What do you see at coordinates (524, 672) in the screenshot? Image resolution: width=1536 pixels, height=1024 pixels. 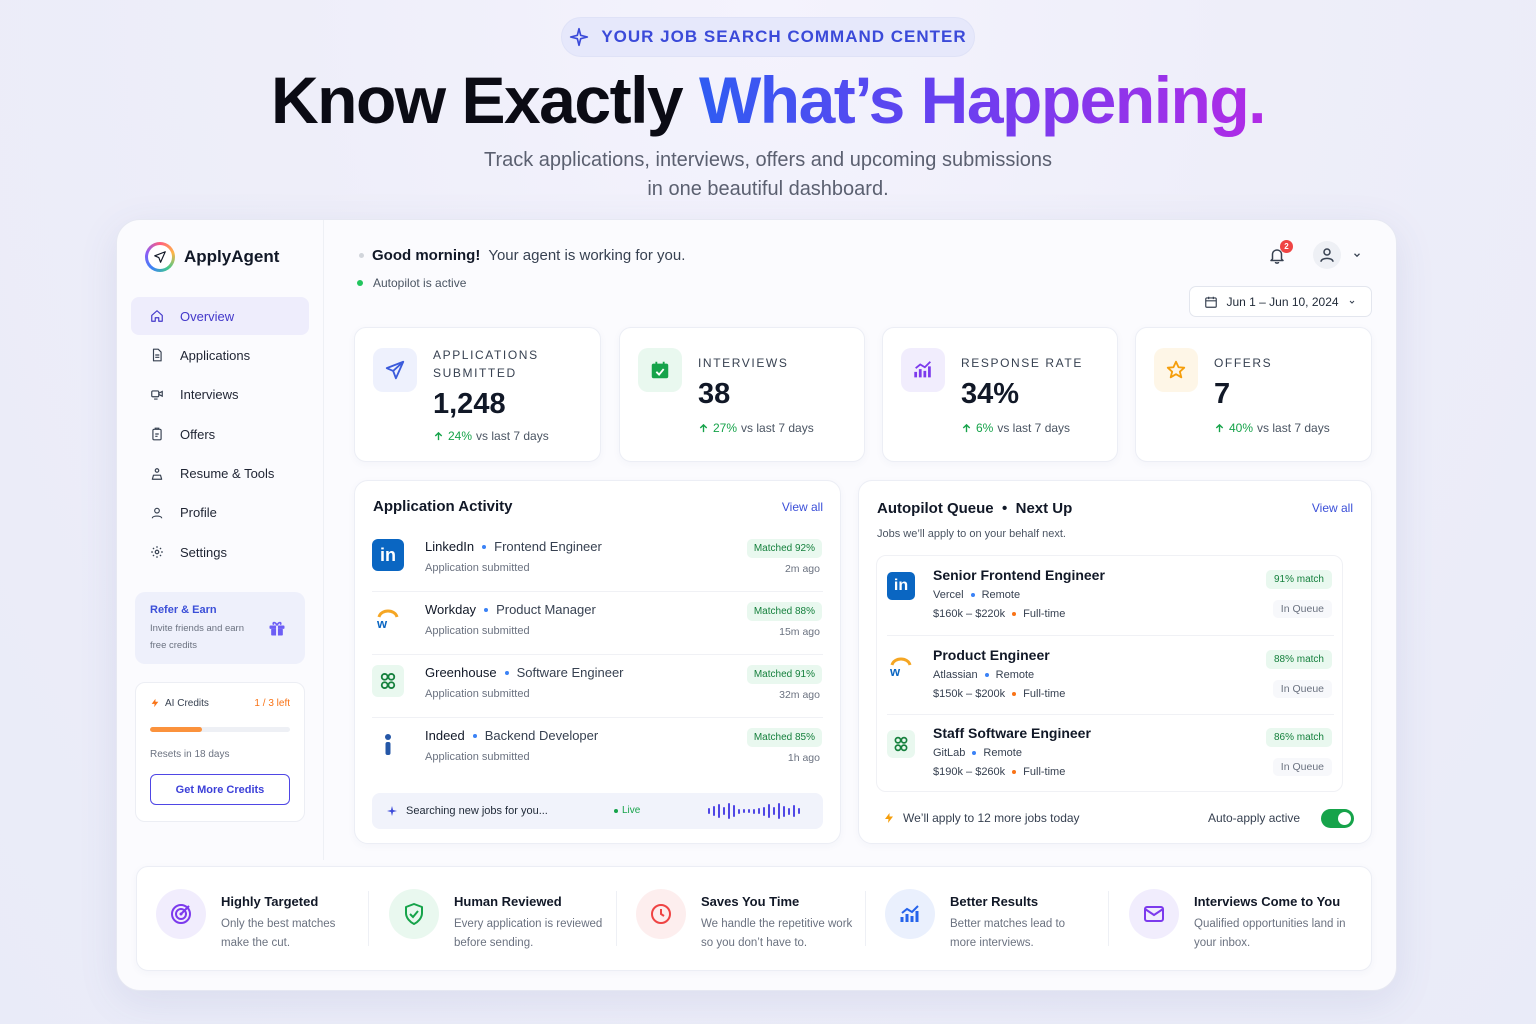 I see `activity-row-main: Greenhouse Software Engineer` at bounding box center [524, 672].